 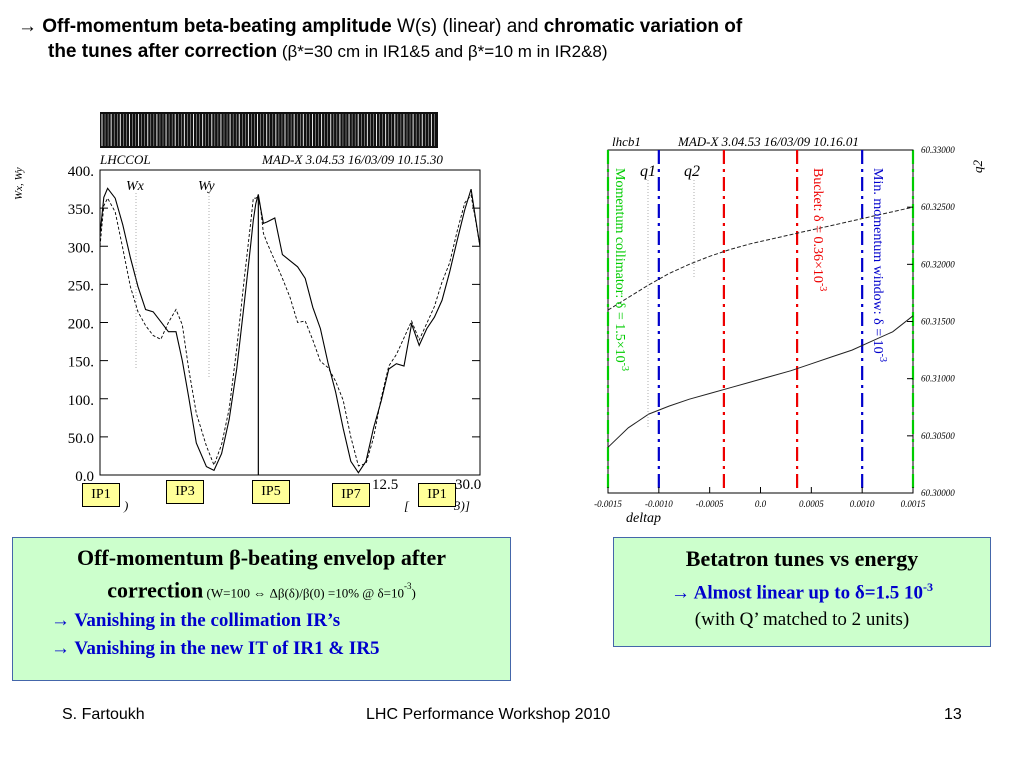 I want to click on series-wy-line, so click(x=290, y=330).